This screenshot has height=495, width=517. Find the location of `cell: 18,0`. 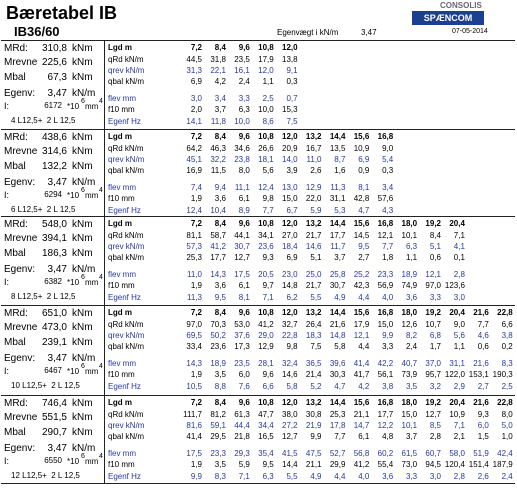

cell: 18,0 is located at coordinates (409, 312).